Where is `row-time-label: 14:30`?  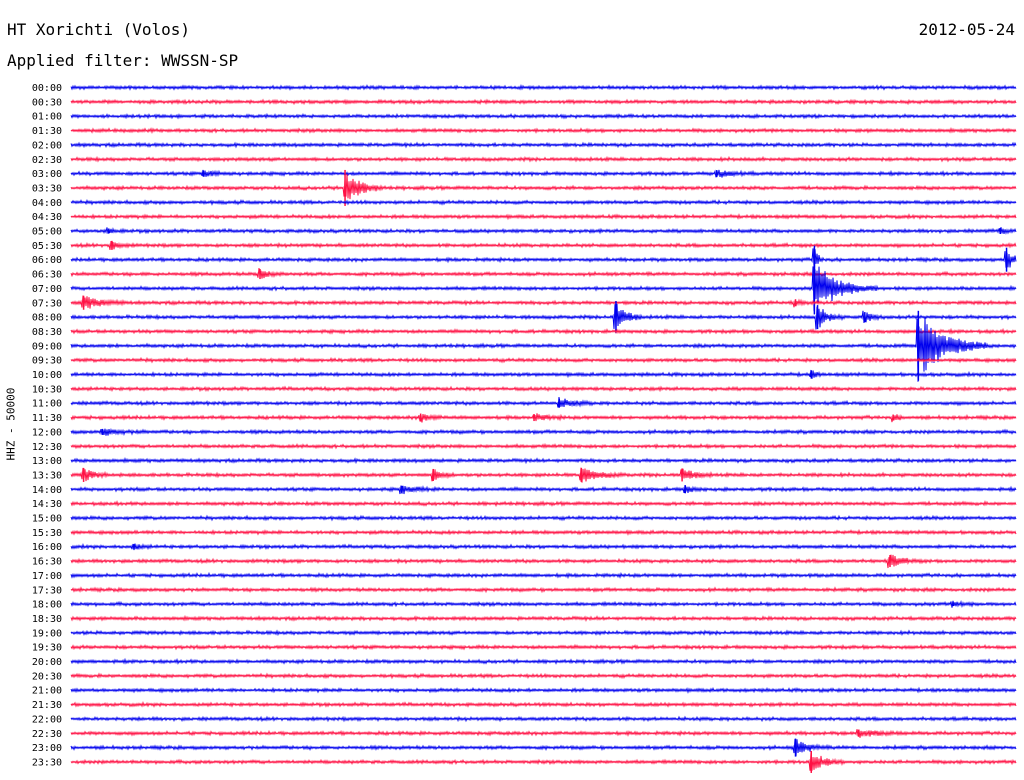
row-time-label: 14:30 is located at coordinates (47, 504).